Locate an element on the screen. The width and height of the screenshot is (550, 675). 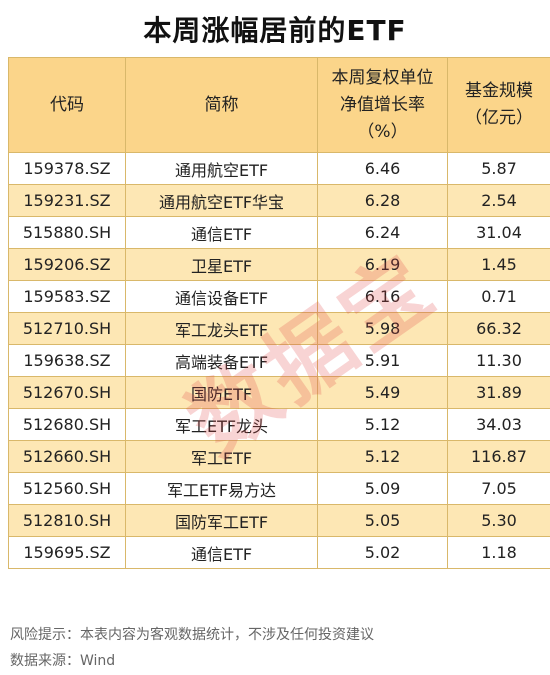
cell-code: 515880.SH is located at coordinates (67, 232).